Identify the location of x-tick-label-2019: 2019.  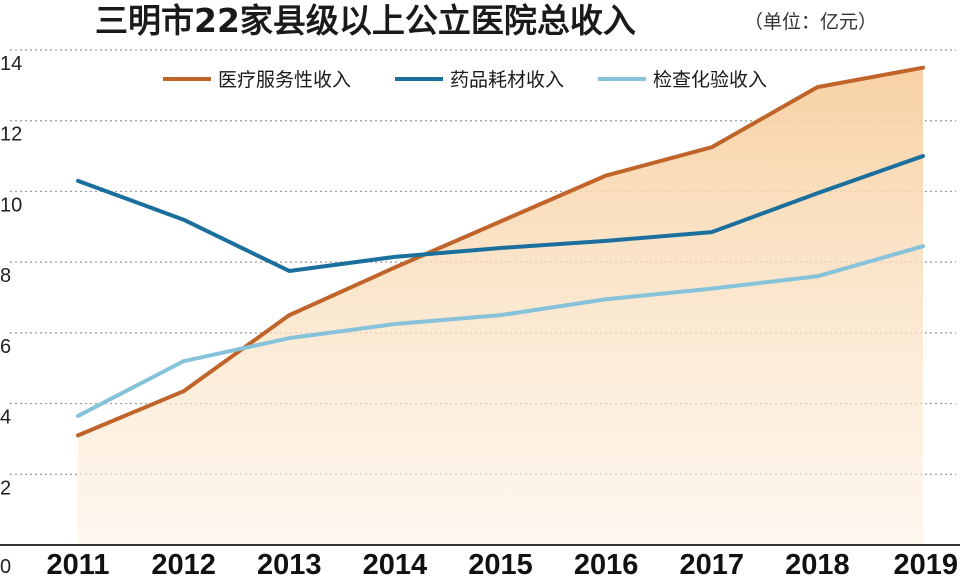
(925, 563).